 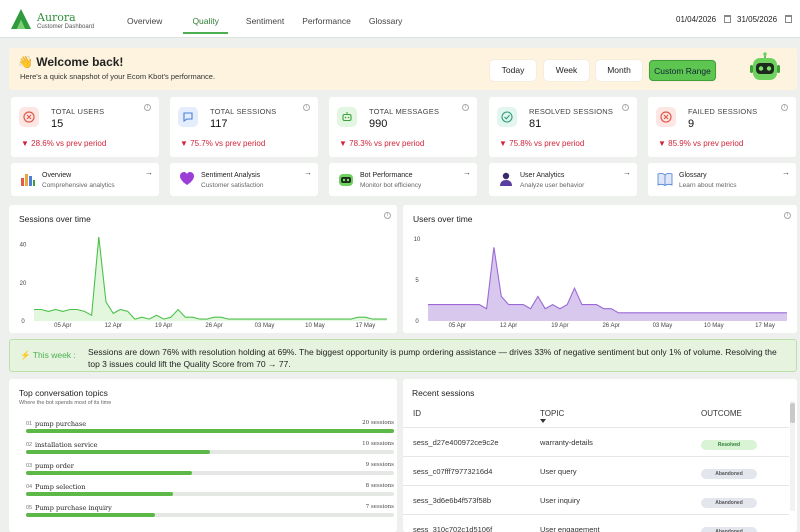 What do you see at coordinates (729, 529) in the screenshot?
I see `outcome-badge: Abandoned` at bounding box center [729, 529].